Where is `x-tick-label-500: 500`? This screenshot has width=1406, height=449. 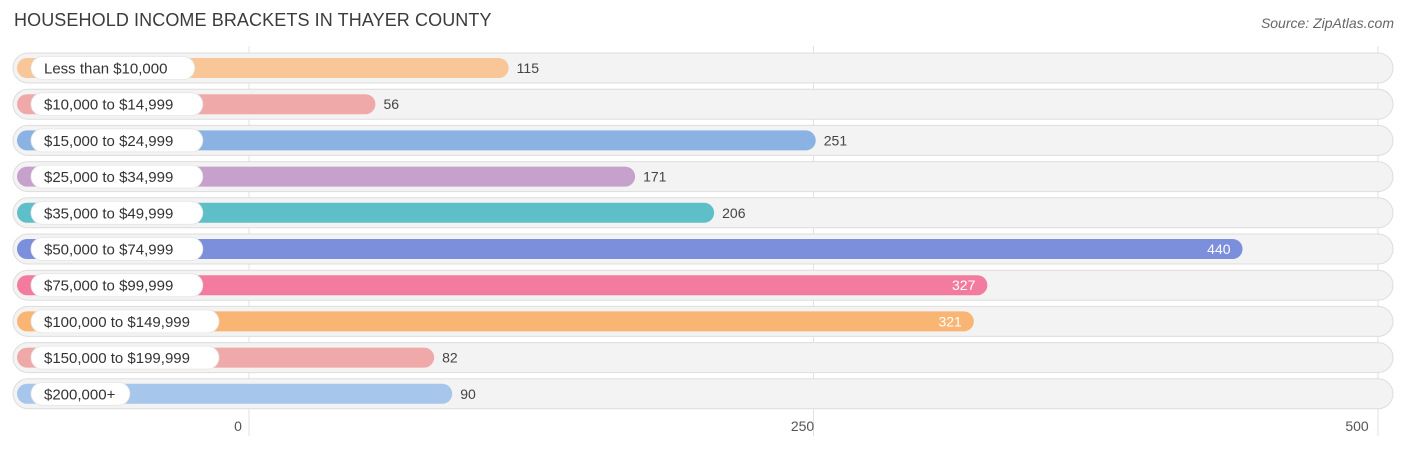 x-tick-label-500: 500 is located at coordinates (1357, 426).